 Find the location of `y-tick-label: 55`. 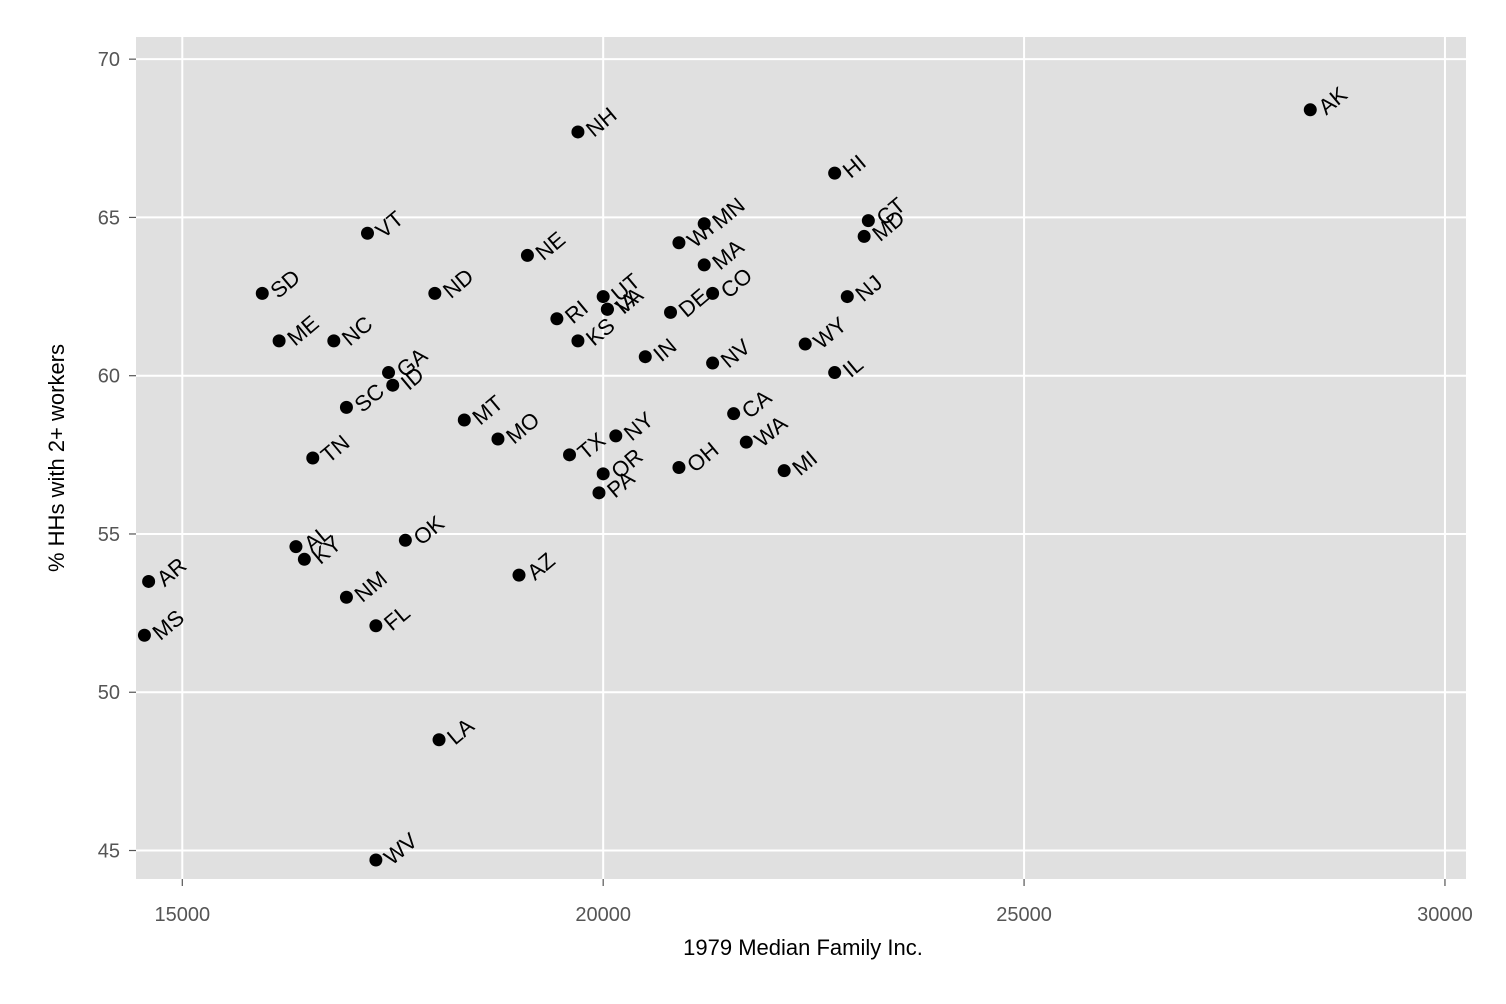

y-tick-label: 55 is located at coordinates (109, 535).